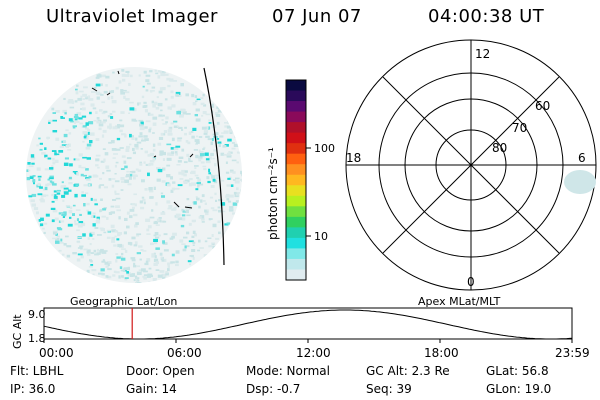  What do you see at coordinates (33, 389) in the screenshot?
I see `info-ip: IP: 36.0` at bounding box center [33, 389].